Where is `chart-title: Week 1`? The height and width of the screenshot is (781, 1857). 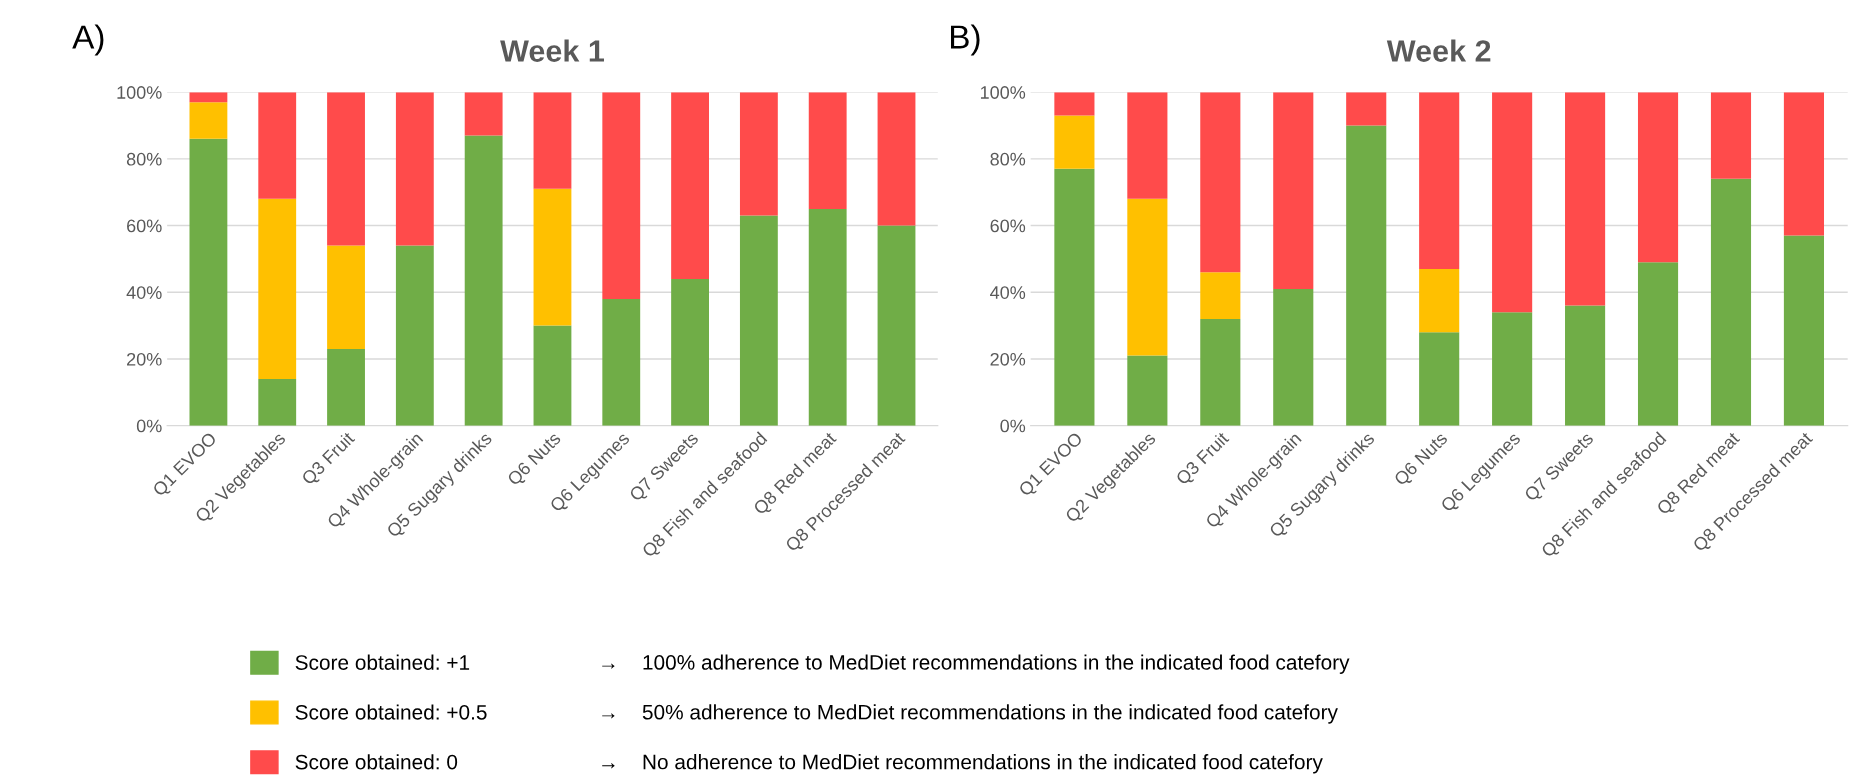 chart-title: Week 1 is located at coordinates (552, 50).